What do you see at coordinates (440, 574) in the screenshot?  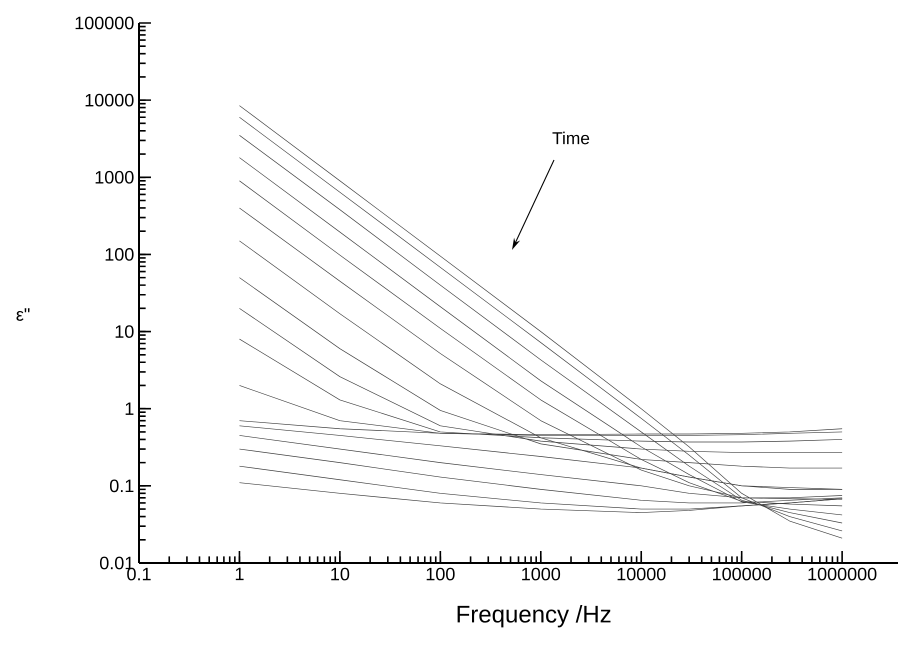 I see `x-tick-label: 100` at bounding box center [440, 574].